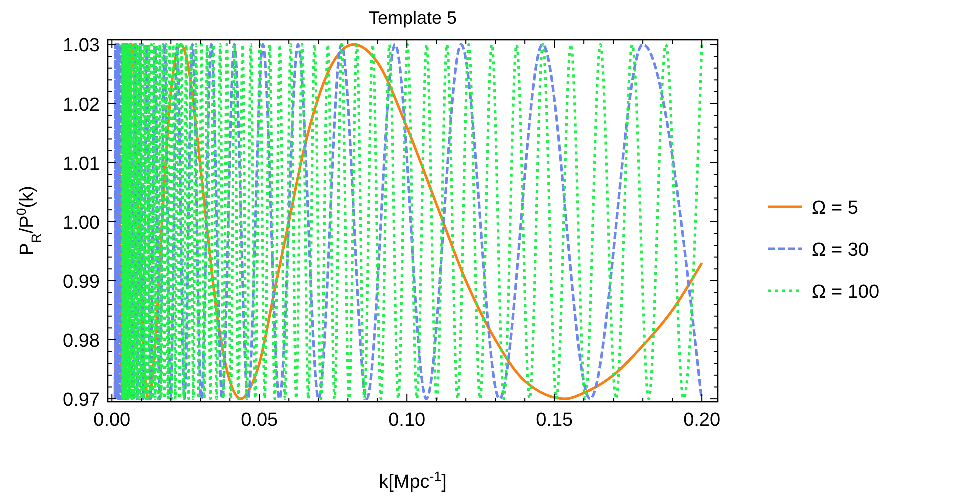 This screenshot has width=954, height=501. I want to click on y-tick-label: 0.97, so click(81, 401).